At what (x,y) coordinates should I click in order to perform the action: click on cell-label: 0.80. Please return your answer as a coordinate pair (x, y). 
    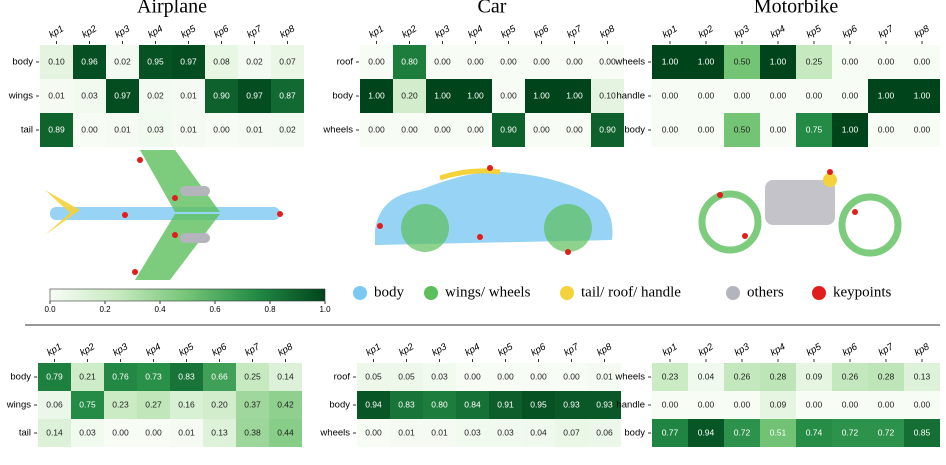
    Looking at the image, I should click on (439, 404).